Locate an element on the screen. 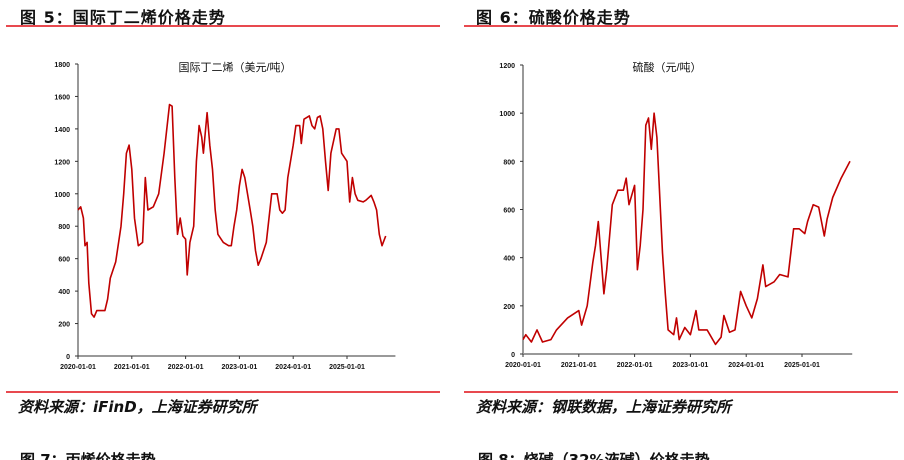  next-figure-title-left: 图 7：丙烯价格走势 is located at coordinates (88, 455).